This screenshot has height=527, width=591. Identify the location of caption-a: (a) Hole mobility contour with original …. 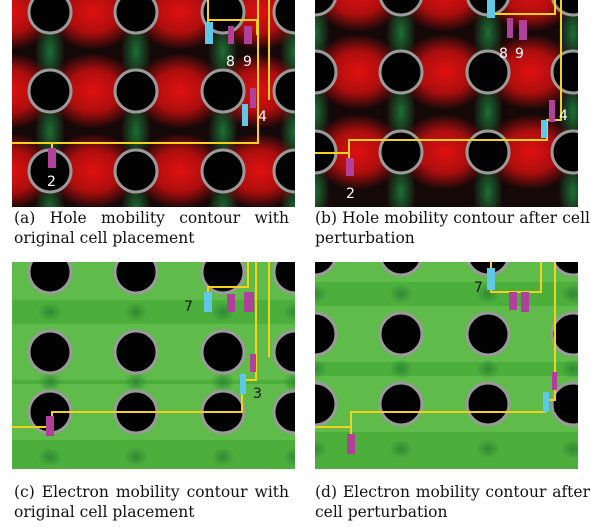
(151, 228).